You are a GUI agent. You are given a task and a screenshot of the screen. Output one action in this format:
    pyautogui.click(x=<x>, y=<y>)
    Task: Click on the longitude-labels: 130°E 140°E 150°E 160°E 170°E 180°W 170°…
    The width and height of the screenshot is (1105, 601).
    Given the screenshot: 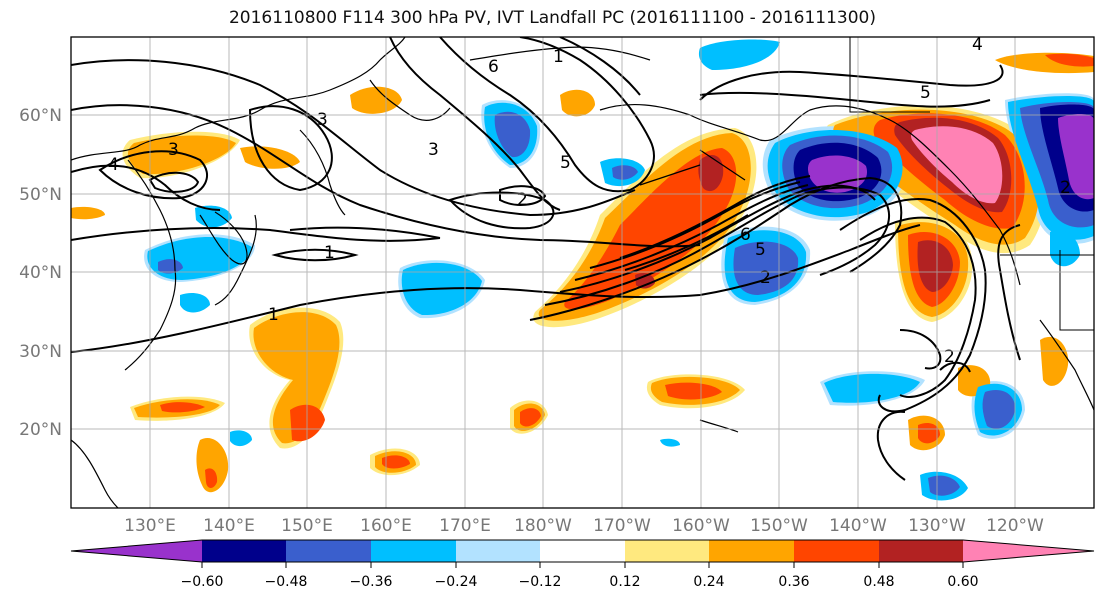 What is the action you would take?
    pyautogui.click(x=584, y=526)
    